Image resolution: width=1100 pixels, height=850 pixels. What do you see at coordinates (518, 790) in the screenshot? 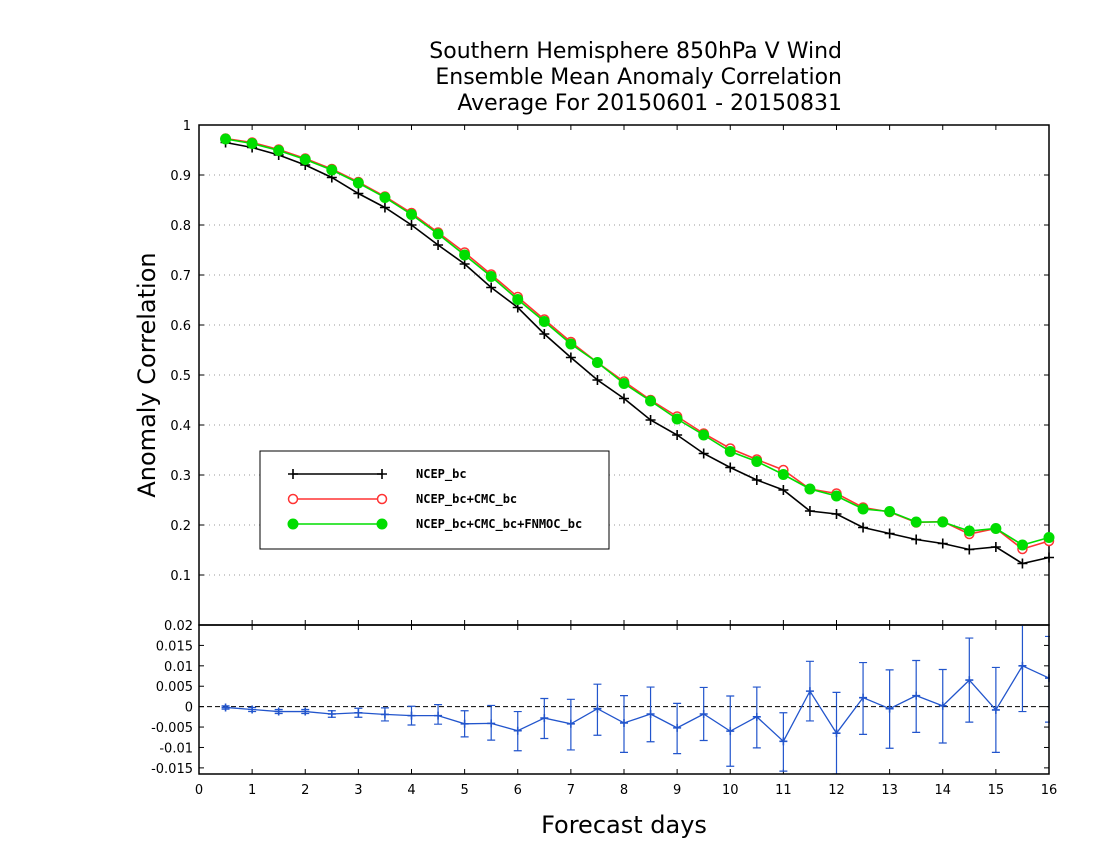
I see `x-tick-label: 6` at bounding box center [518, 790].